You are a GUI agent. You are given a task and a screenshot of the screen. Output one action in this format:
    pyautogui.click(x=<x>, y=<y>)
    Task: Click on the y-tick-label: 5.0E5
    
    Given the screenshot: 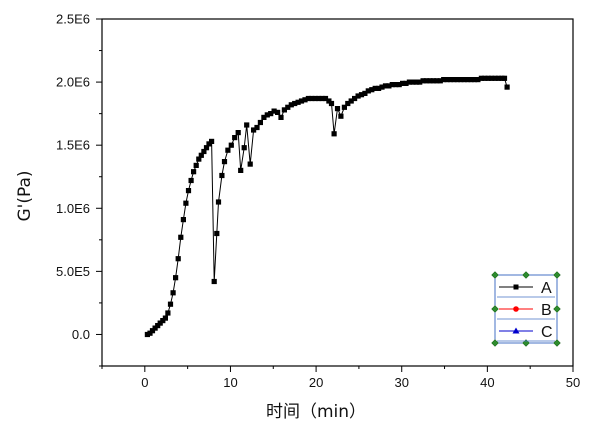 What is the action you would take?
    pyautogui.click(x=73, y=271)
    